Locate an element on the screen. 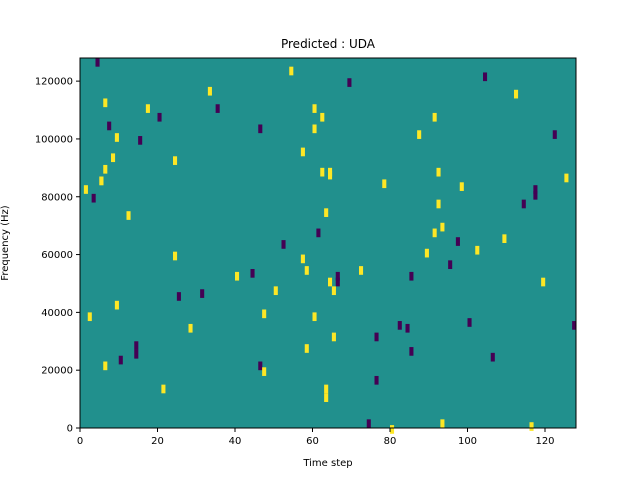 Image resolution: width=640 pixels, height=480 pixels. x-tick-label: 40 is located at coordinates (235, 441).